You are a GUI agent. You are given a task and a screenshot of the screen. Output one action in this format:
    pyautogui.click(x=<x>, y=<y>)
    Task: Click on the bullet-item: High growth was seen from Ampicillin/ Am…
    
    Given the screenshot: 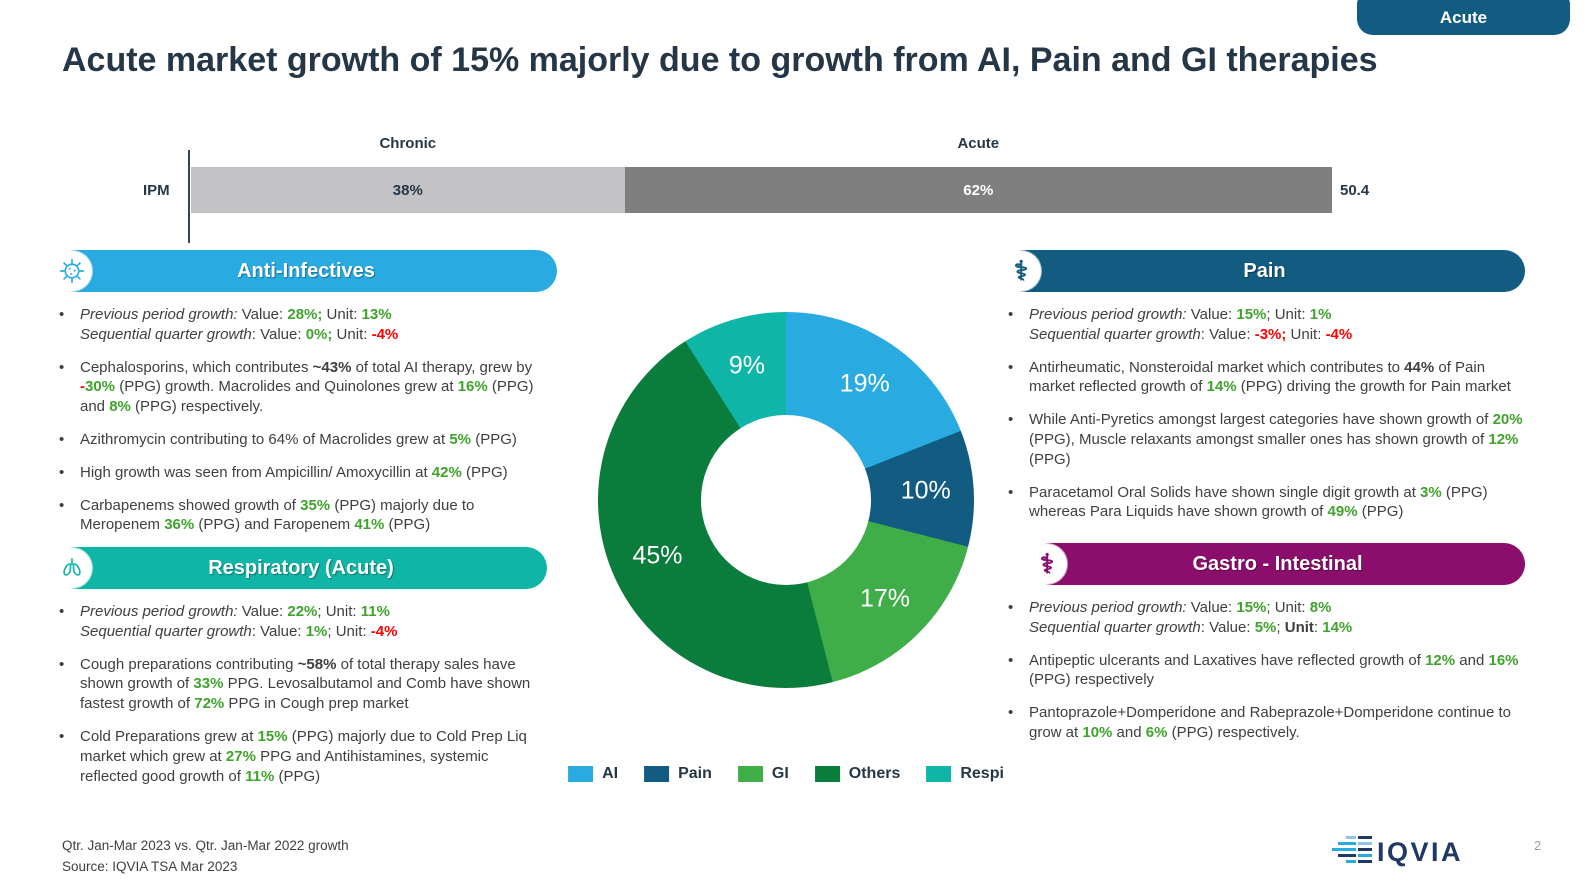 What is the action you would take?
    pyautogui.click(x=306, y=473)
    